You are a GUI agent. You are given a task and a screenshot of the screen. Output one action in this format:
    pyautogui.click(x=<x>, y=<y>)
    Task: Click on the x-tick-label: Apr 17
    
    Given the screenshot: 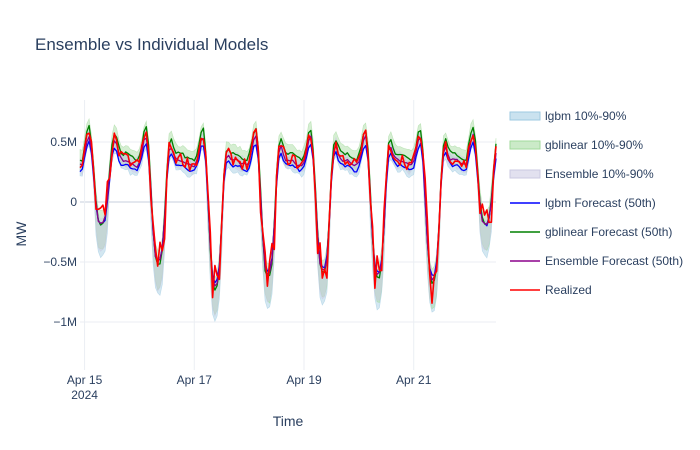 What is the action you would take?
    pyautogui.click(x=195, y=380)
    